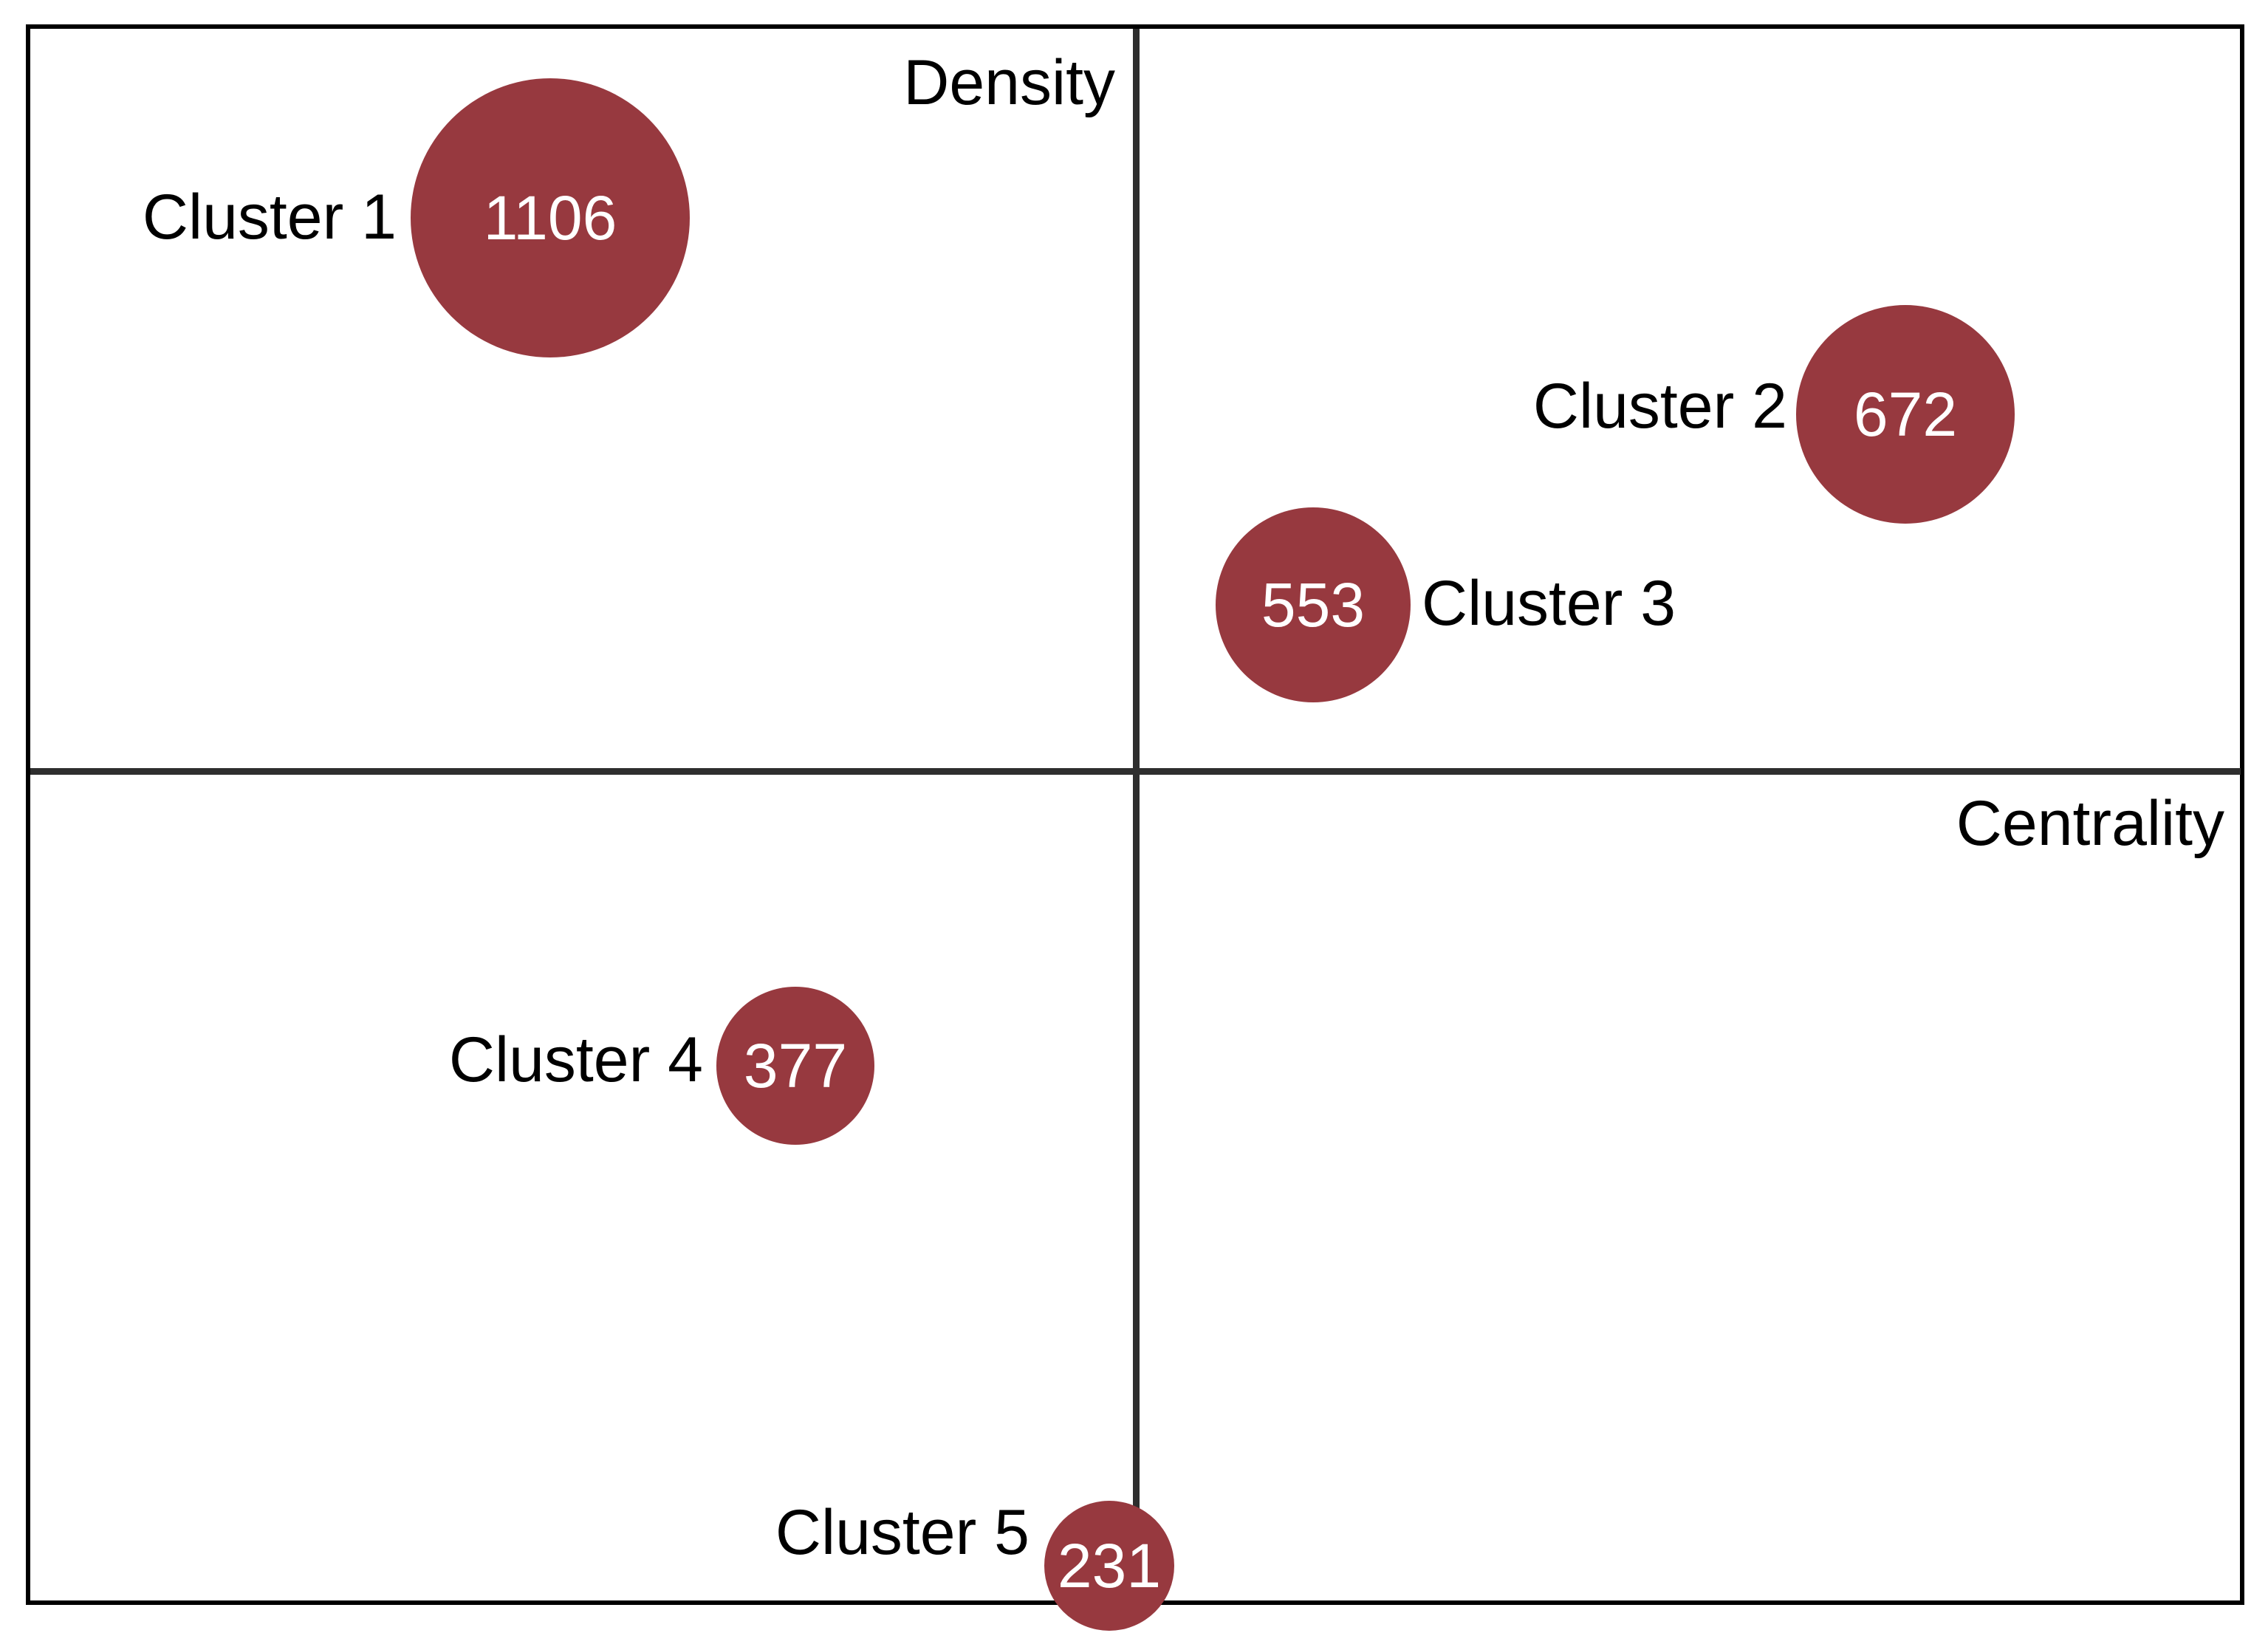 This screenshot has height=1647, width=2268. I want to click on cluster-name-label: Cluster 2, so click(1659, 406).